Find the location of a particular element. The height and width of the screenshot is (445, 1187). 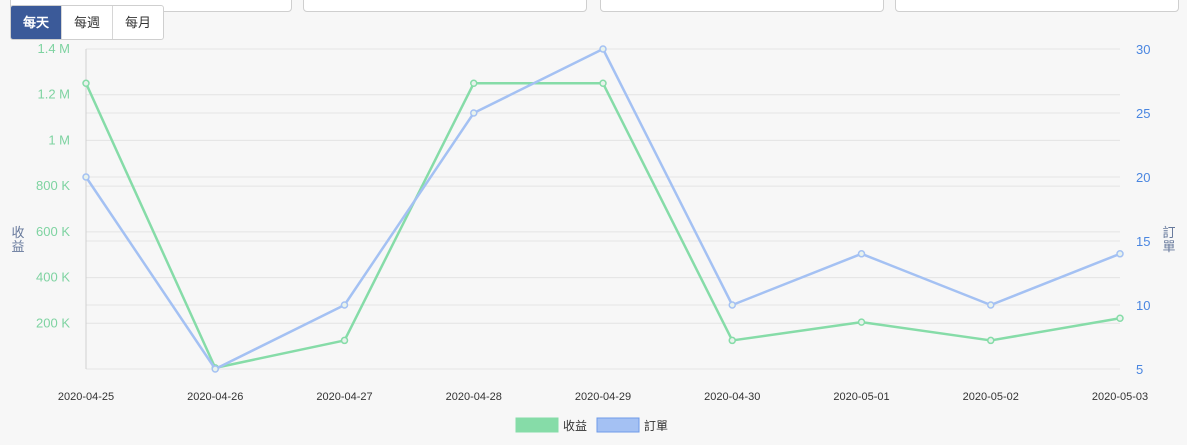

x-tick-label: 2020-04-29 is located at coordinates (603, 397).